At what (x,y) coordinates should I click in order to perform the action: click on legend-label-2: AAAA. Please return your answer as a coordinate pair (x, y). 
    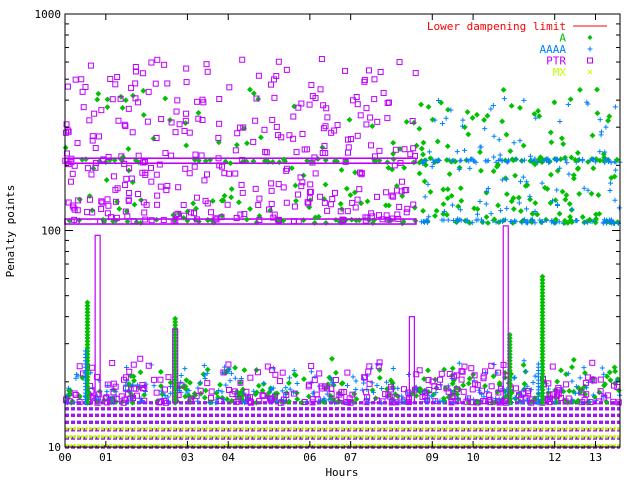
    Looking at the image, I should click on (553, 49).